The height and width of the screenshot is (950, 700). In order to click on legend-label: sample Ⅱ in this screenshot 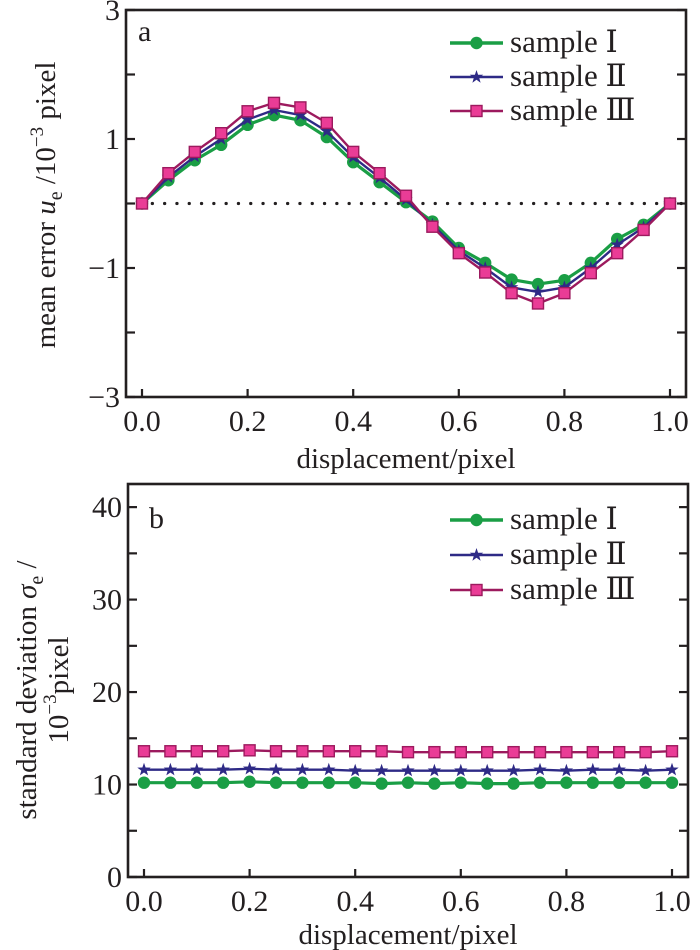, I will do `click(568, 75)`.